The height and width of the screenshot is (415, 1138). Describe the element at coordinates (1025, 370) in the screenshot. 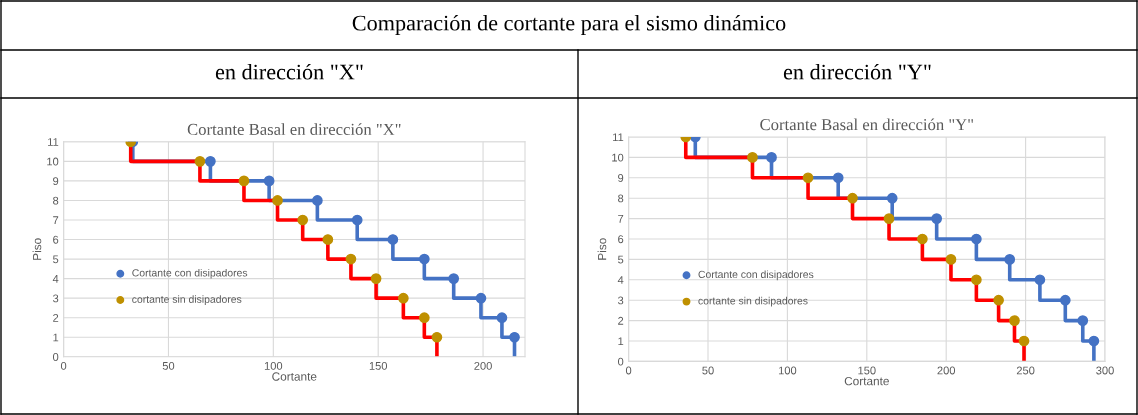

I see `x-tick-label: 250` at that location.